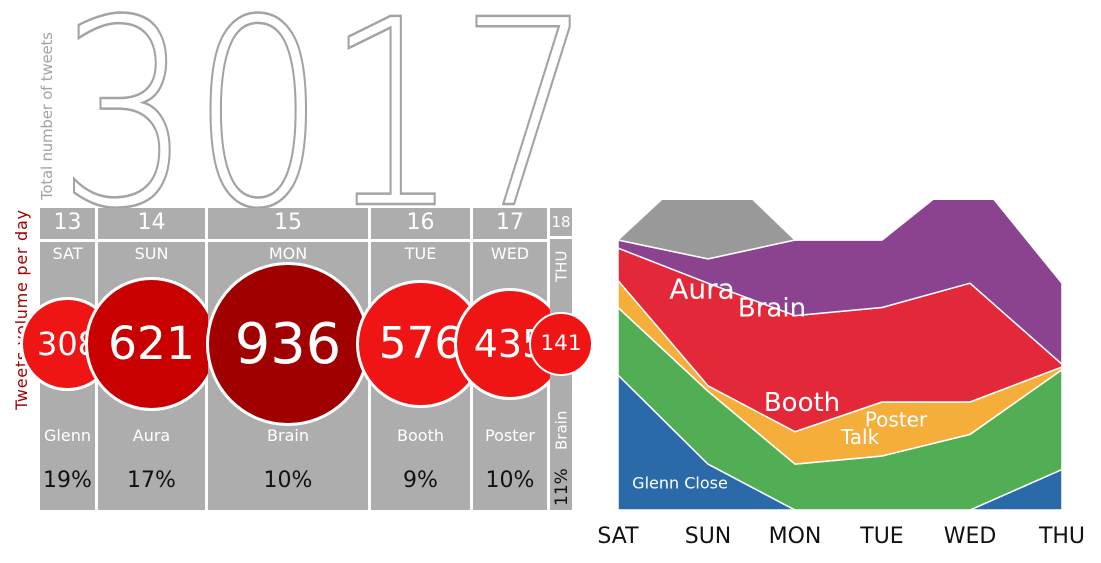  I want to click on day-date: 16, so click(420, 222).